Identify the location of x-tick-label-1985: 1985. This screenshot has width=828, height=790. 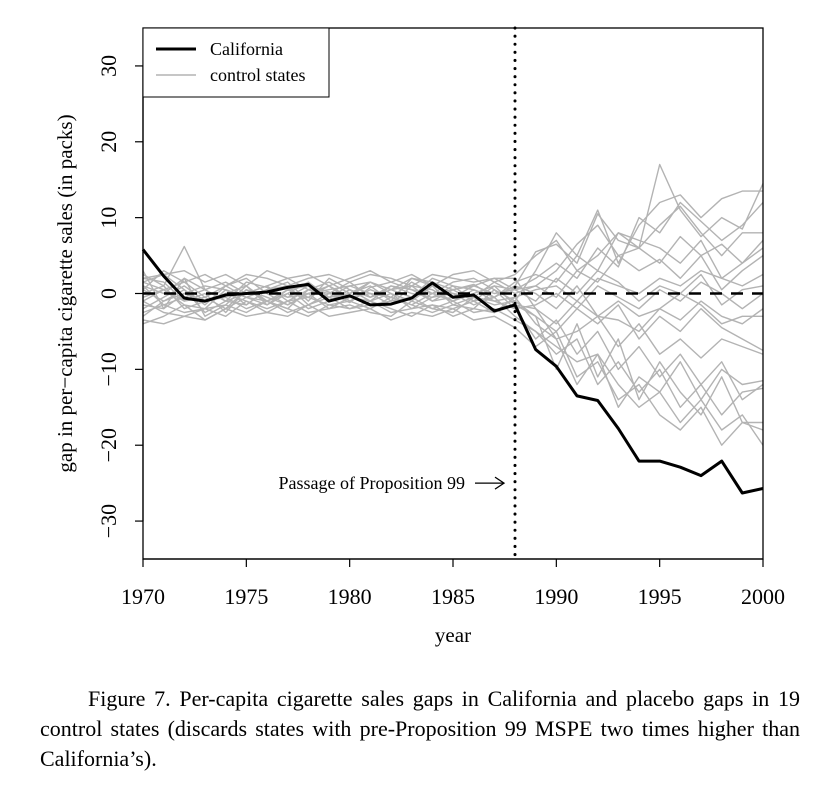
(453, 596).